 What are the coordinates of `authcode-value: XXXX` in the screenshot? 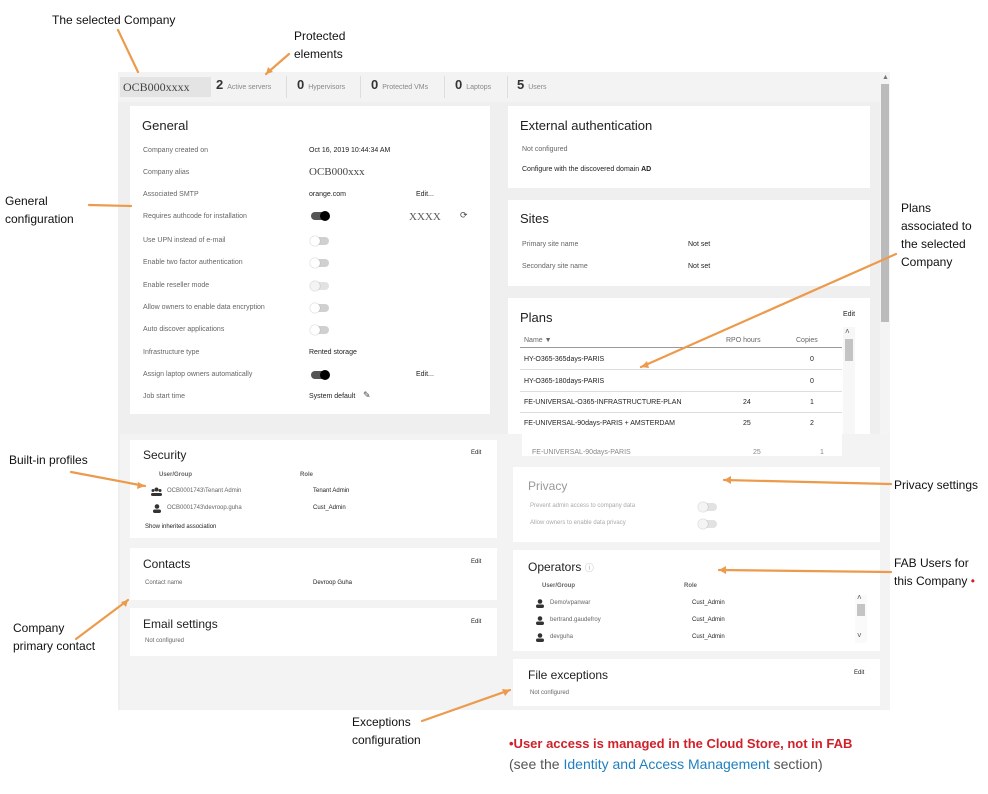 It's located at (425, 217).